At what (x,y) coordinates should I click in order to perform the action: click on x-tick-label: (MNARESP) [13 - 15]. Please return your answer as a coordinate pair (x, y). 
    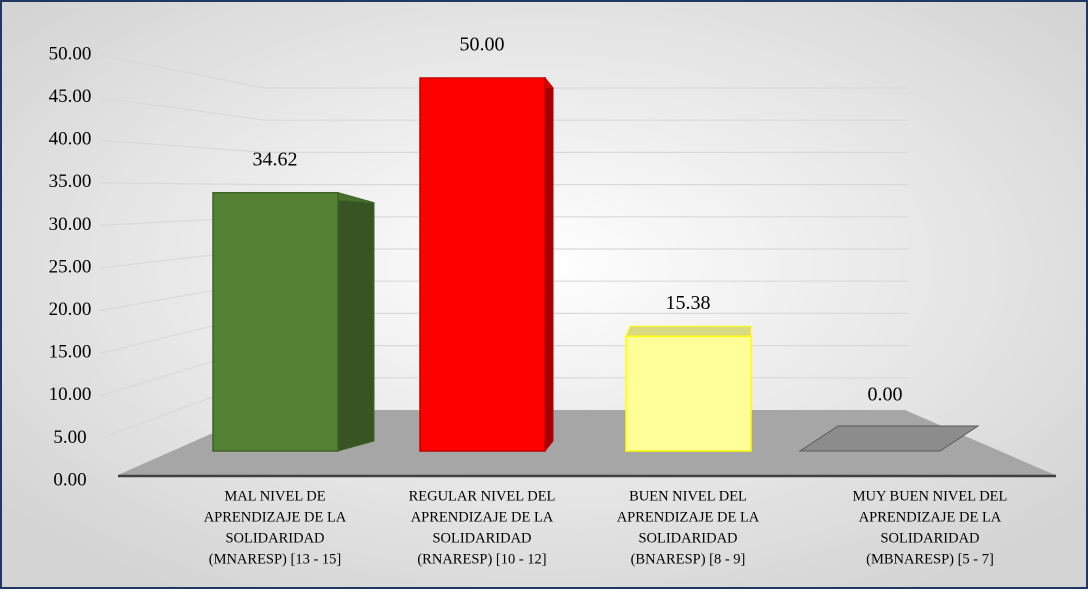
    Looking at the image, I should click on (275, 559).